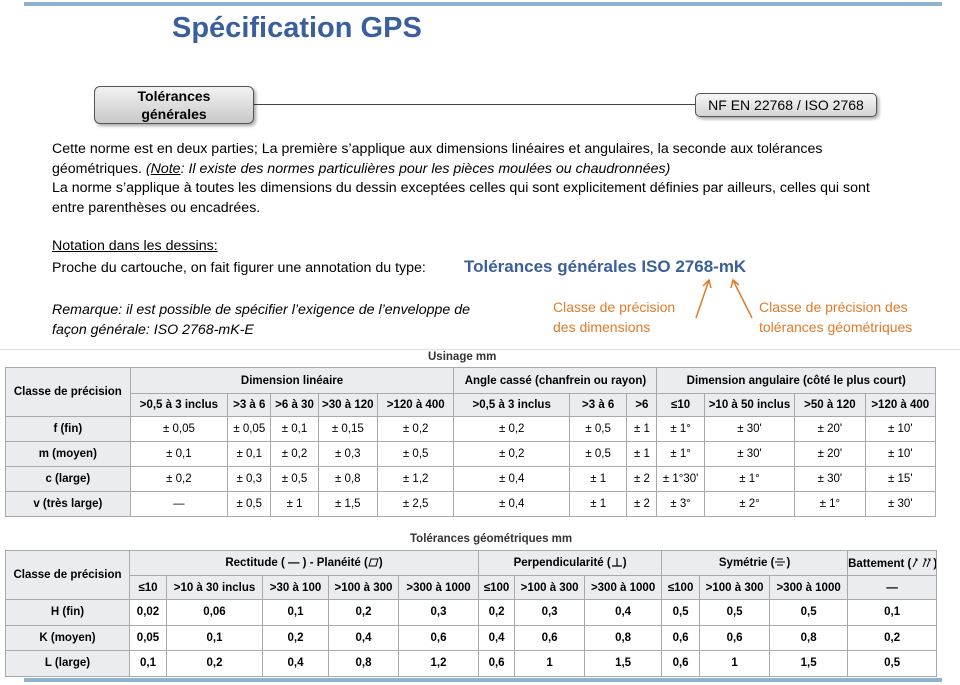 This screenshot has height=685, width=960. I want to click on table-cell: 1,5, so click(623, 663).